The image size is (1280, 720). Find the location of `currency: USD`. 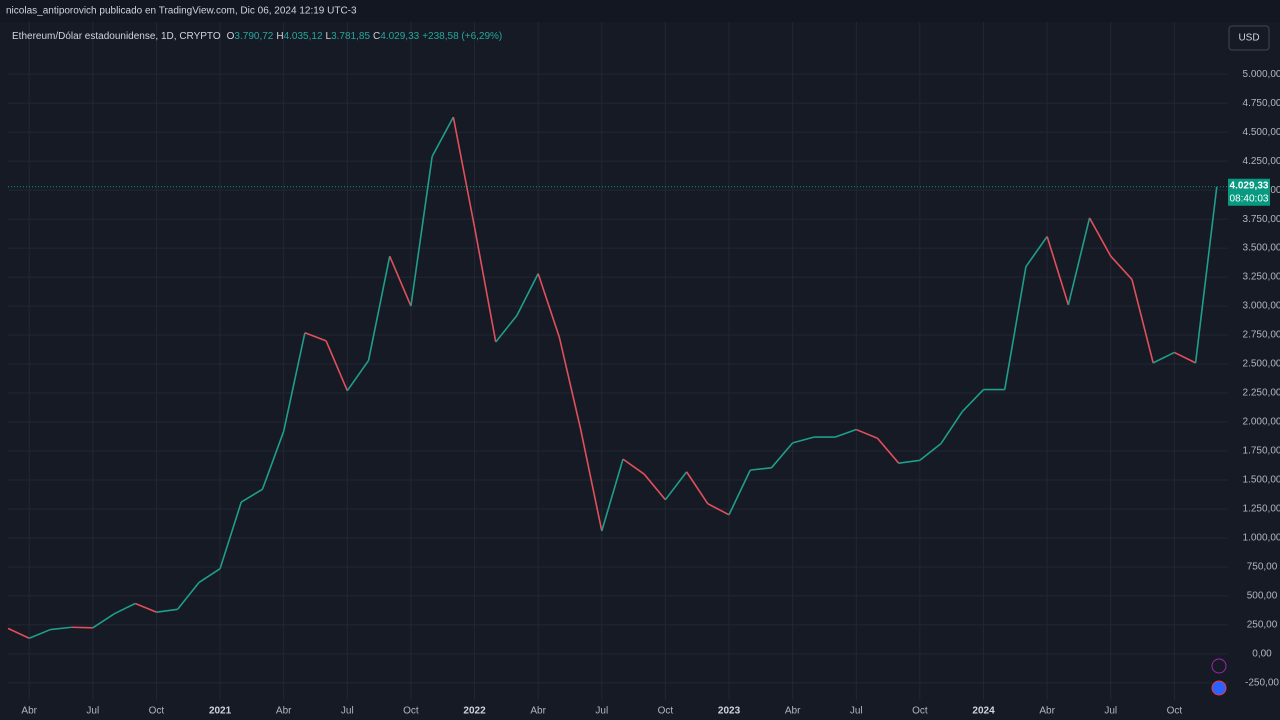

currency: USD is located at coordinates (1248, 38).